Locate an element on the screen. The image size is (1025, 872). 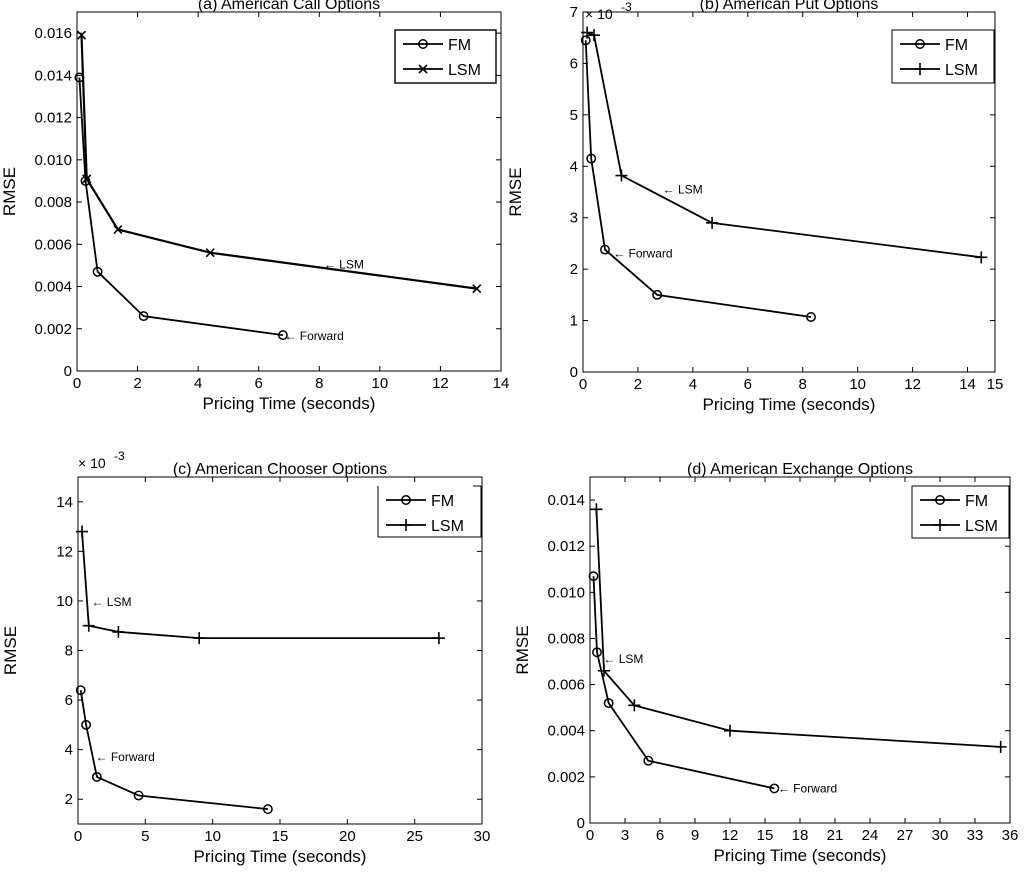
x-tick-label: 4 is located at coordinates (693, 384).